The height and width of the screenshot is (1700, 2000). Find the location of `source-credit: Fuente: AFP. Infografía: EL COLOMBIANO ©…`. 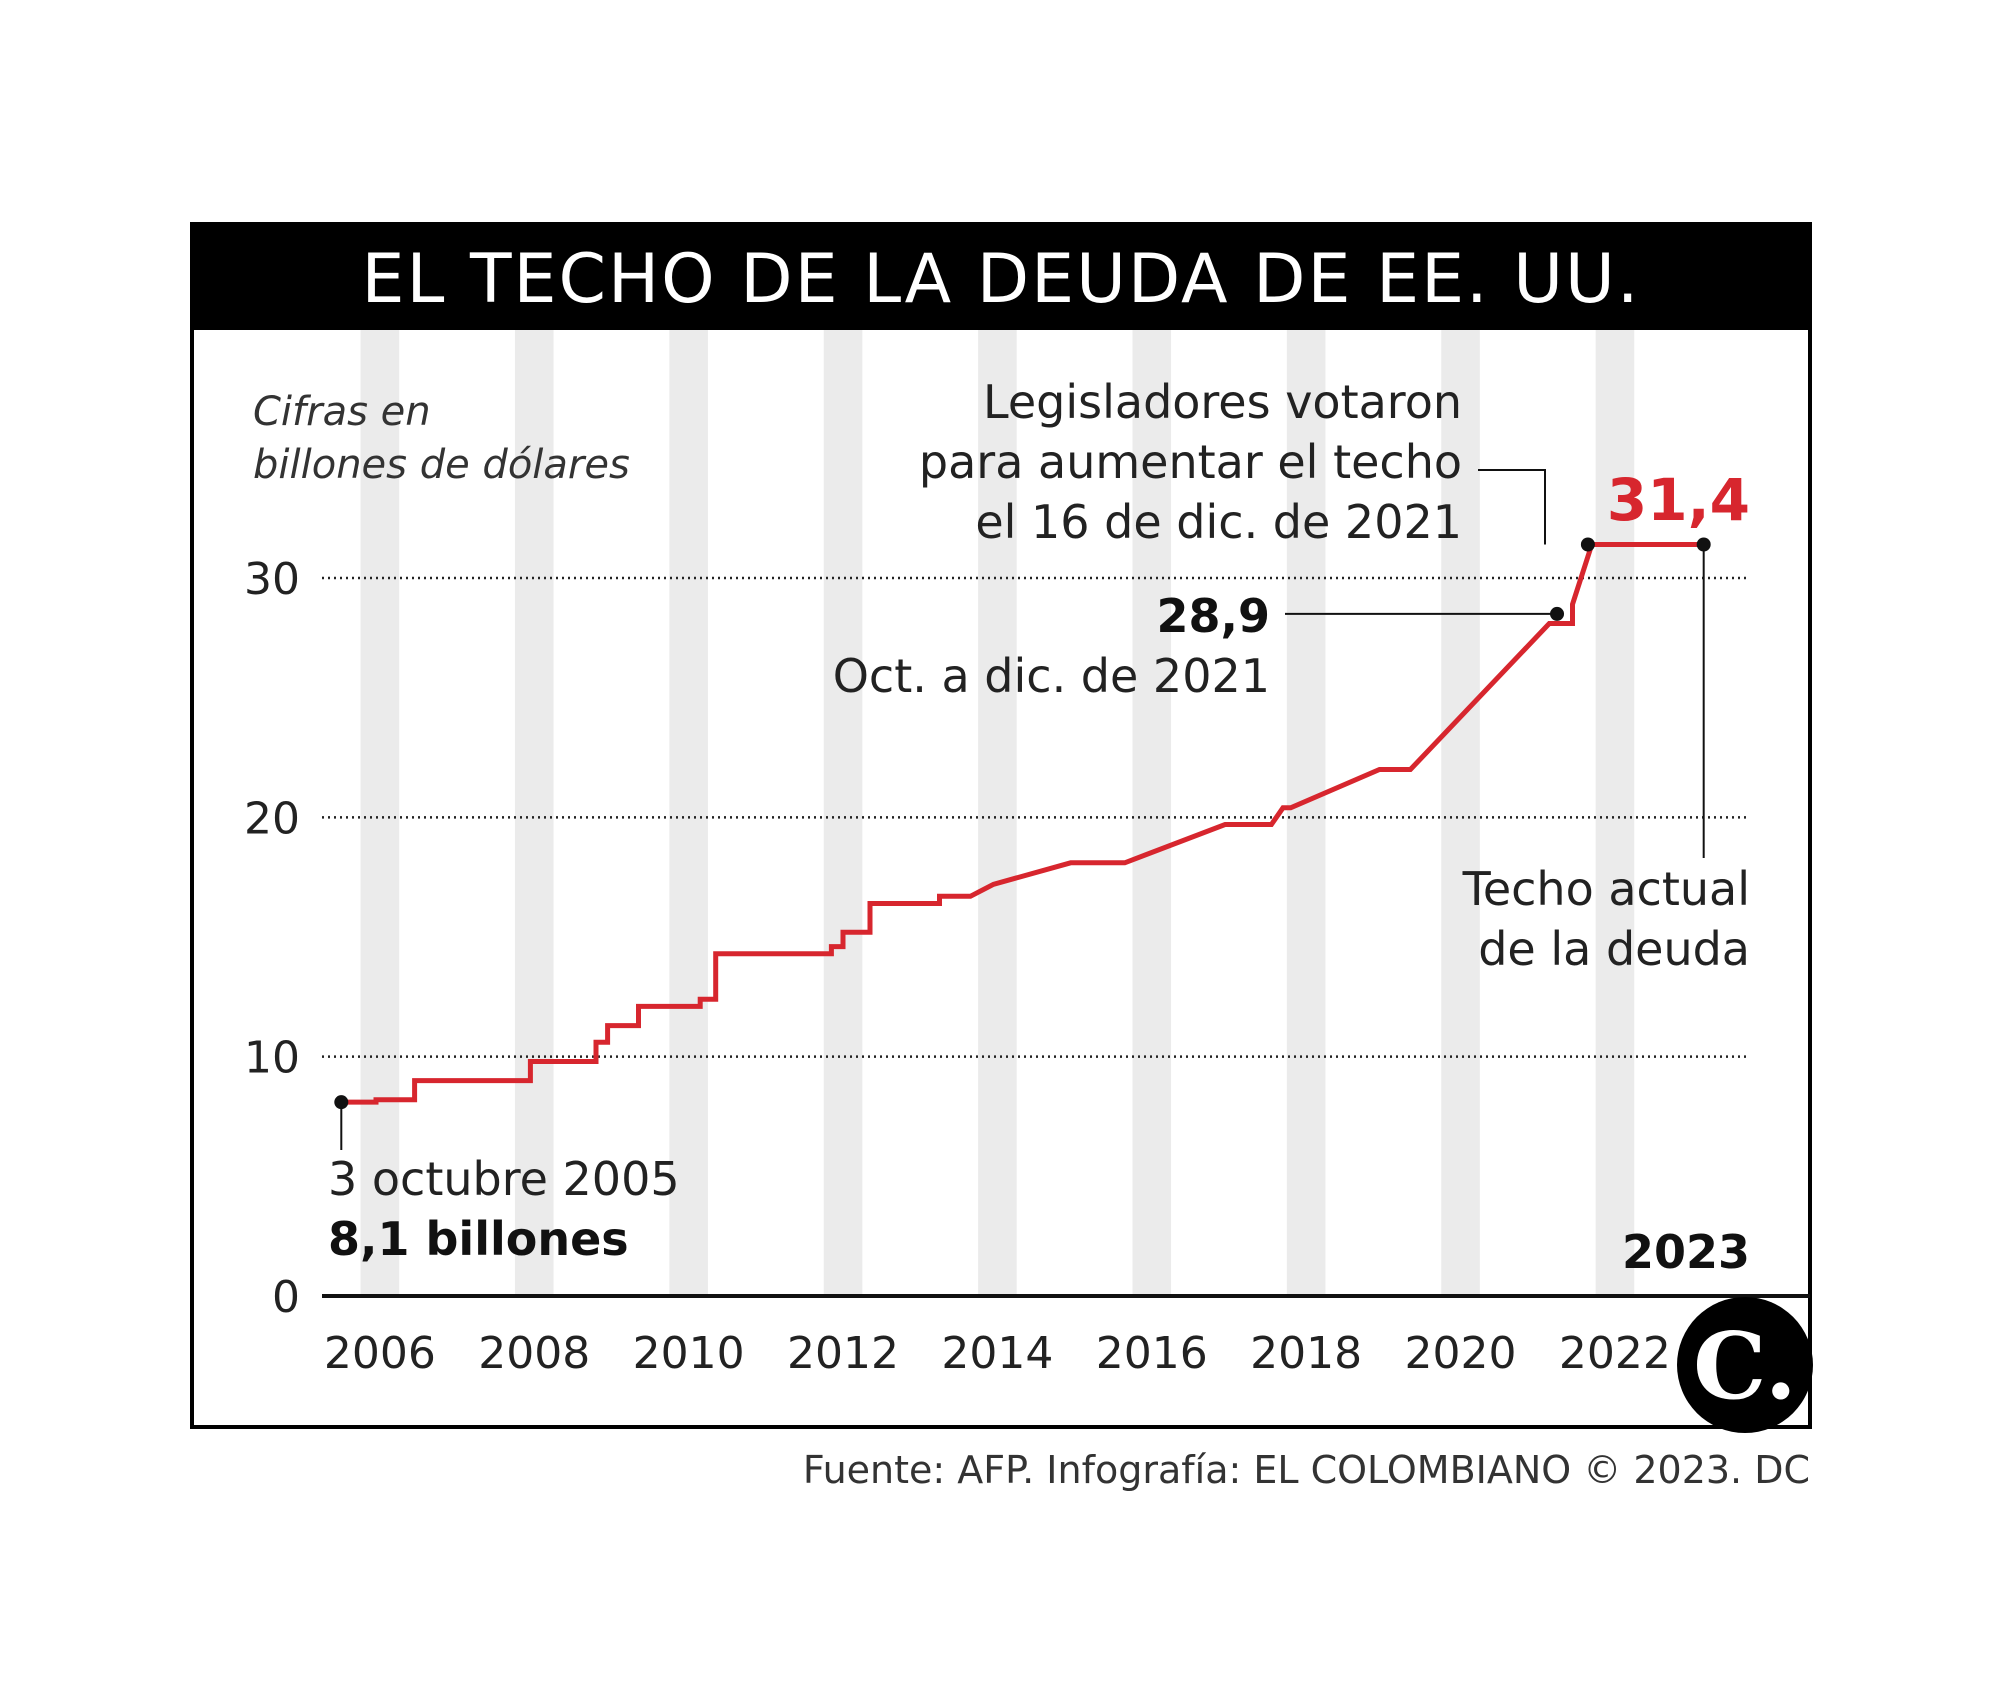

source-credit: Fuente: AFP. Infografía: EL COLOMBIANO ©… is located at coordinates (1306, 1470).